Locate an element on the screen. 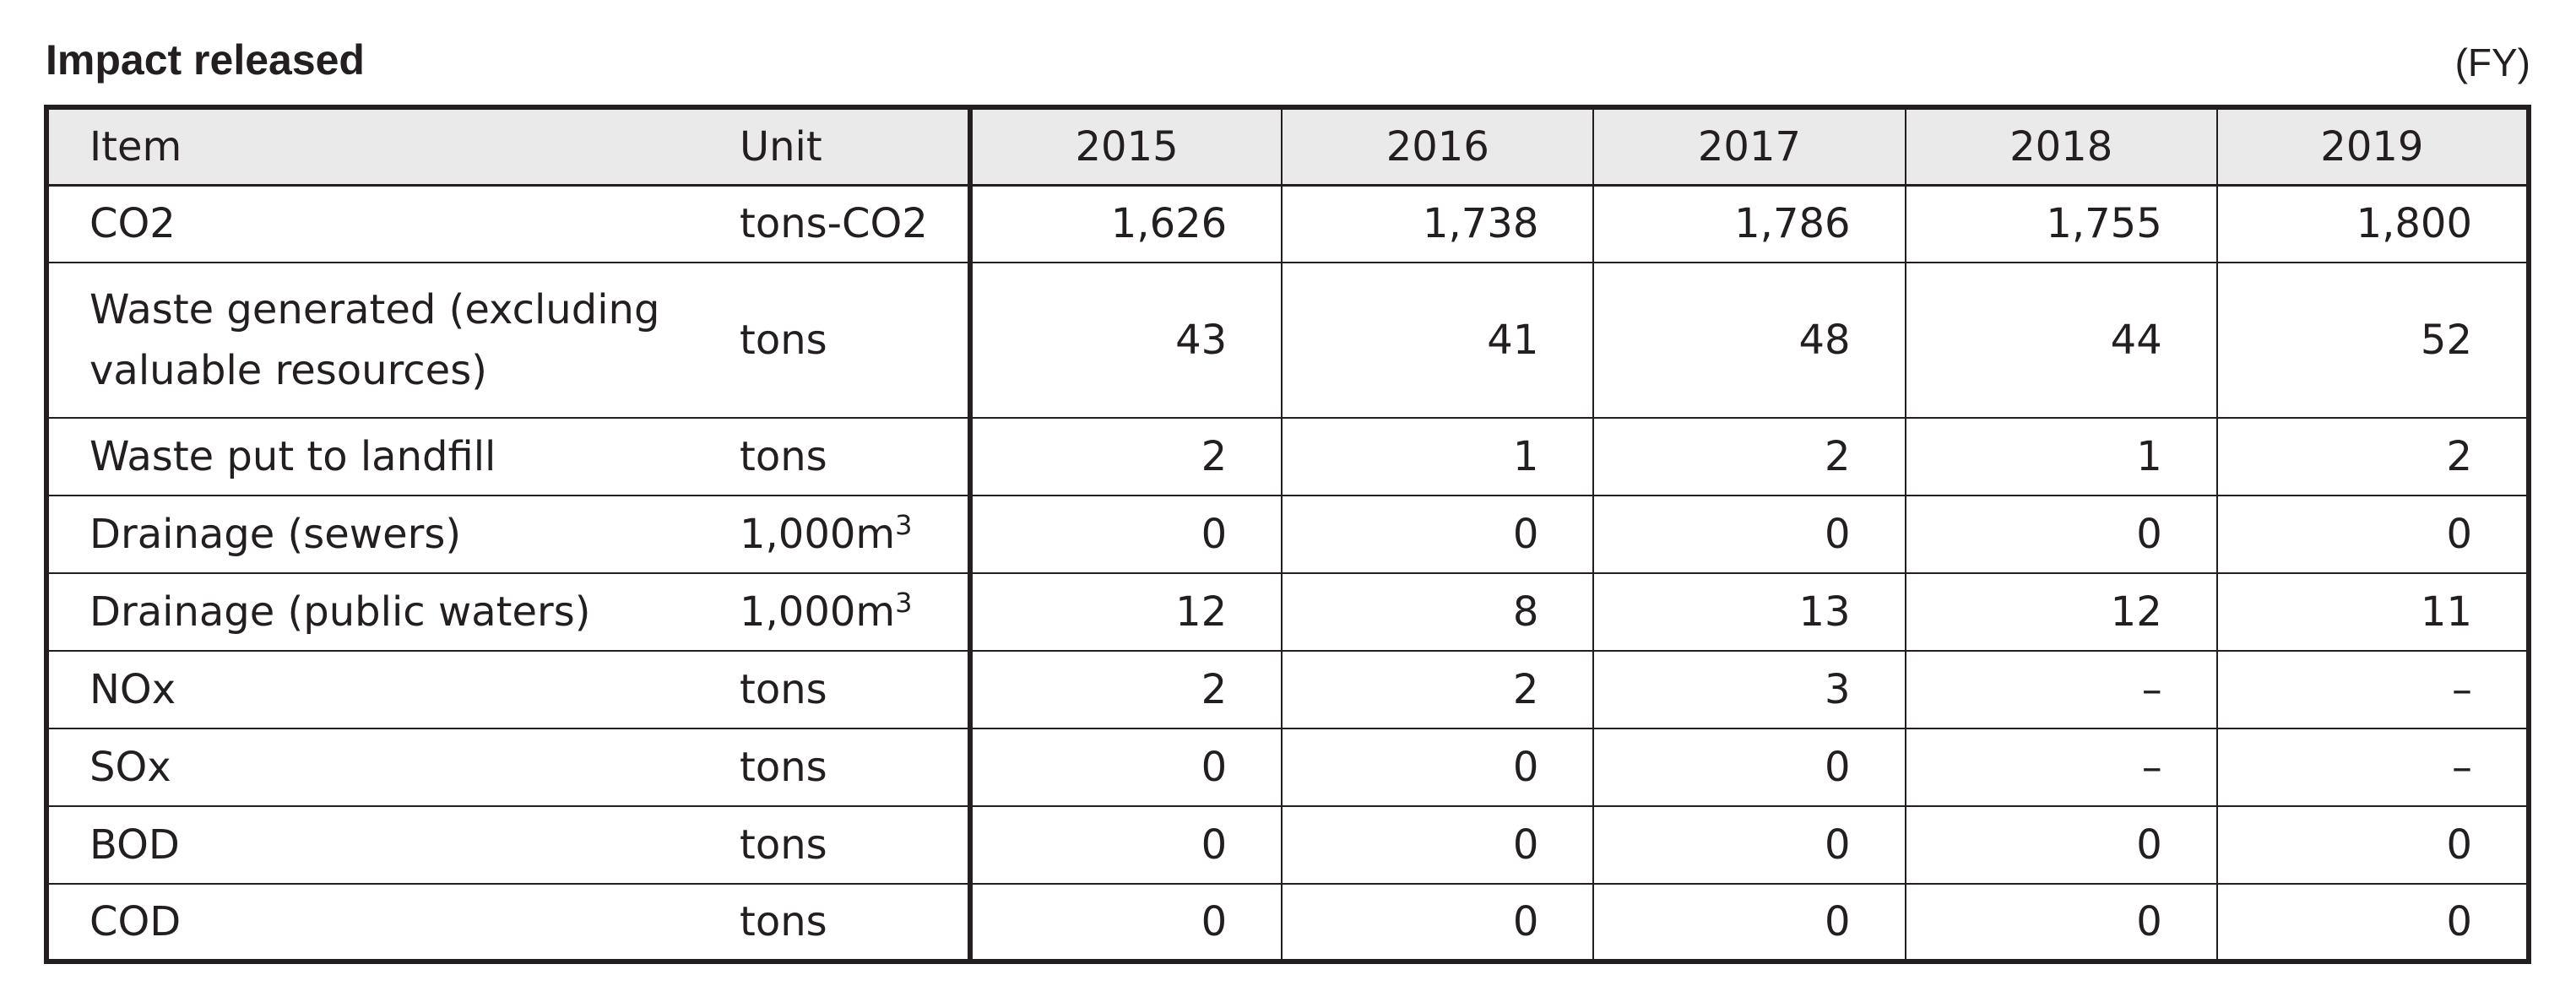 The width and height of the screenshot is (2576, 1002). row-unit-cell: 1,000m3 is located at coordinates (857, 612).